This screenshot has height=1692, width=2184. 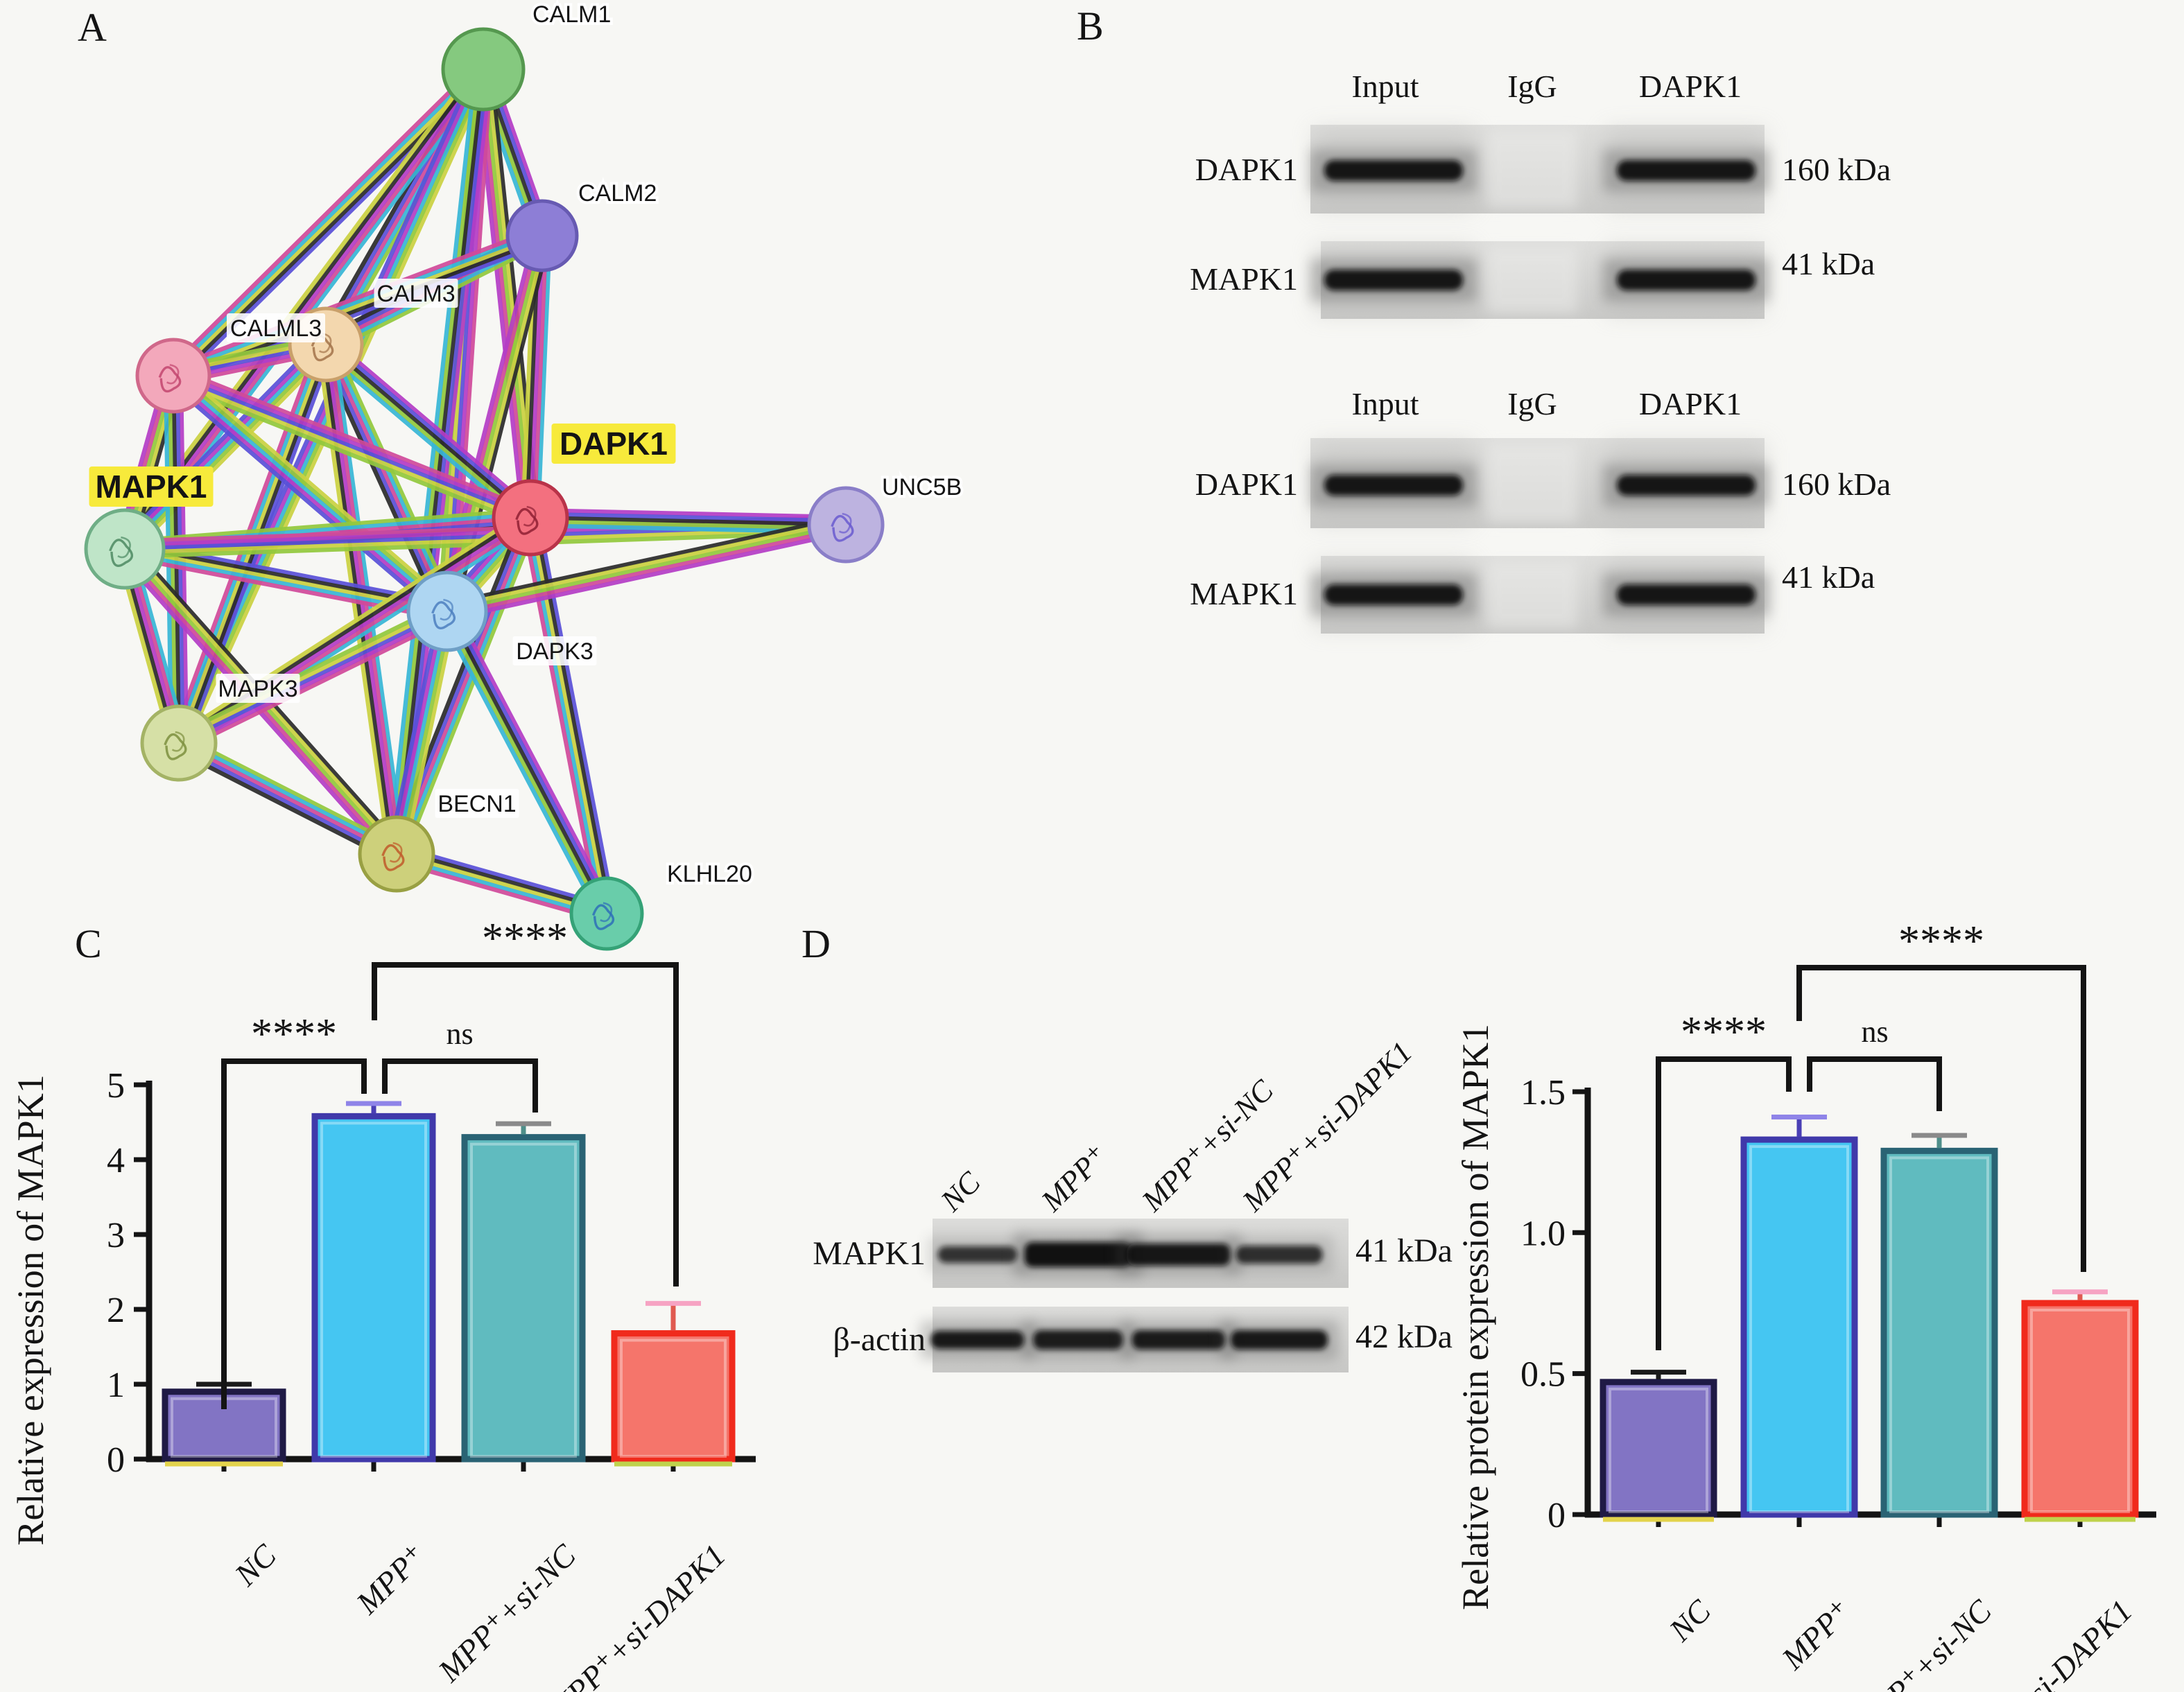 What do you see at coordinates (1543, 1233) in the screenshot?
I see `y-tick-label: 1.0` at bounding box center [1543, 1233].